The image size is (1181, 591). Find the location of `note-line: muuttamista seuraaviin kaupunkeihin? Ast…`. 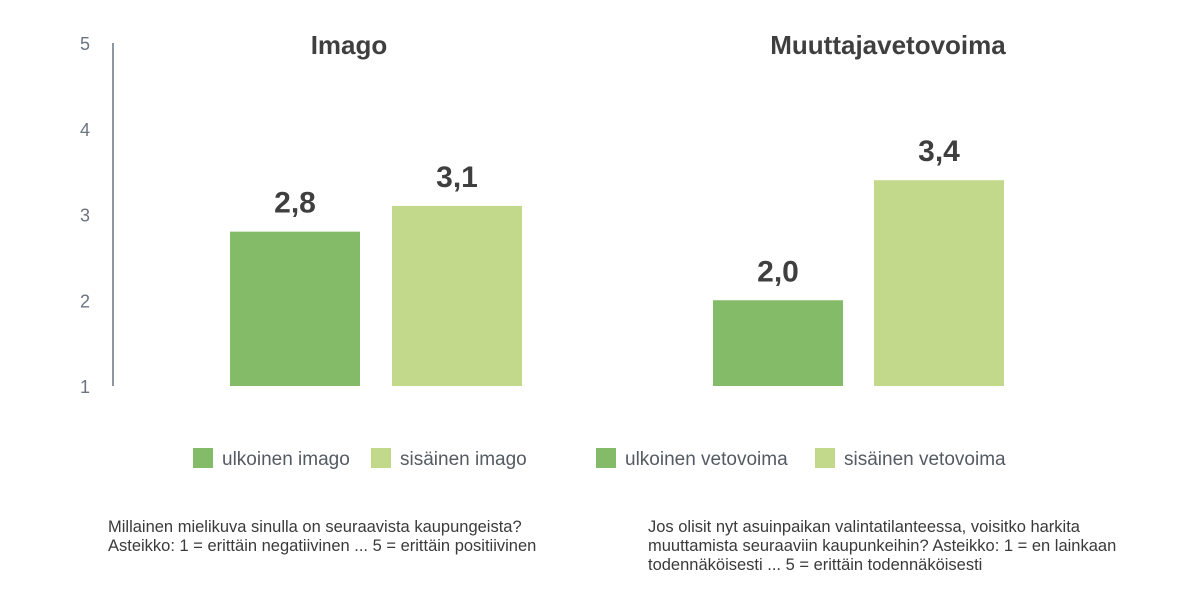

note-line: muuttamista seuraaviin kaupunkeihin? Ast… is located at coordinates (882, 546).